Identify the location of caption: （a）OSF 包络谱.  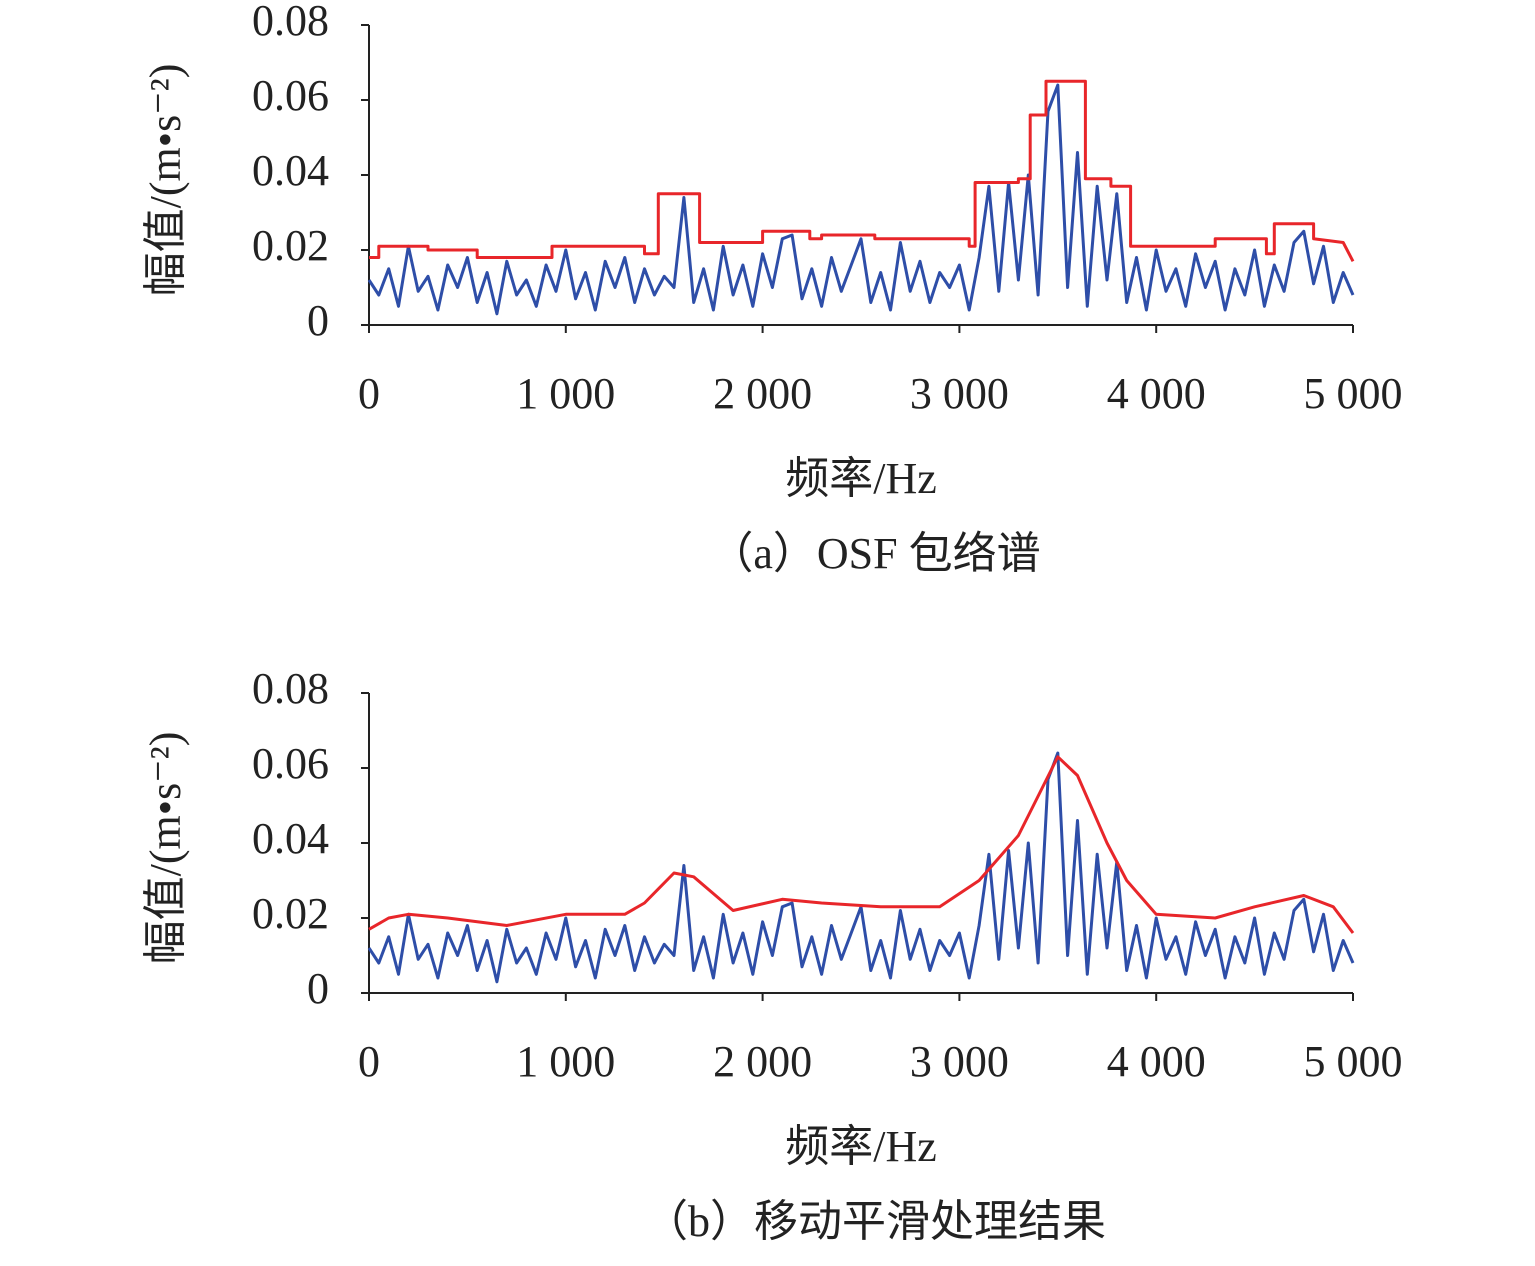
(874, 553).